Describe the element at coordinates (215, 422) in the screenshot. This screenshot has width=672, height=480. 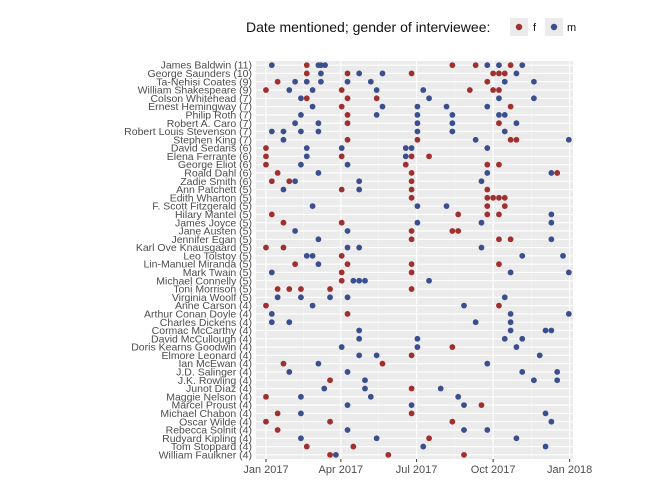
I see `y-tick-label: Oscar Wilde (4)` at that location.